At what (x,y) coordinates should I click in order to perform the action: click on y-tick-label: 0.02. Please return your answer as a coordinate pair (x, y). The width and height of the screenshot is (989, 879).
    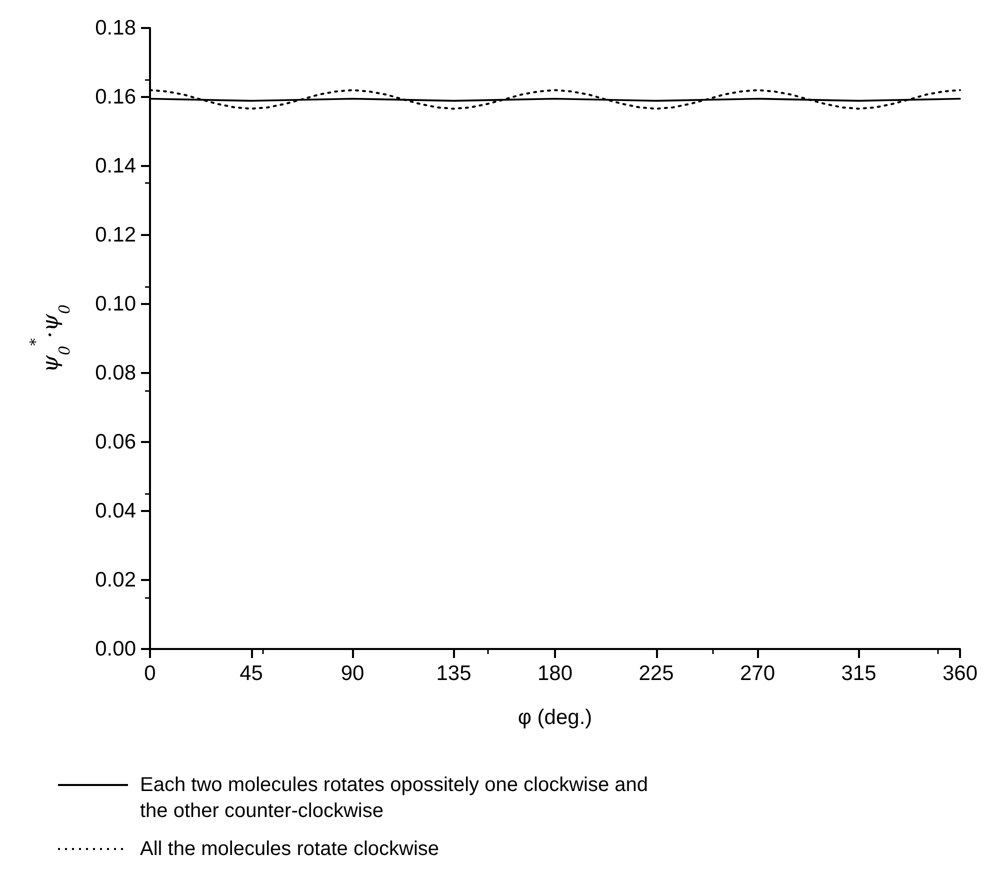
    Looking at the image, I should click on (115, 580).